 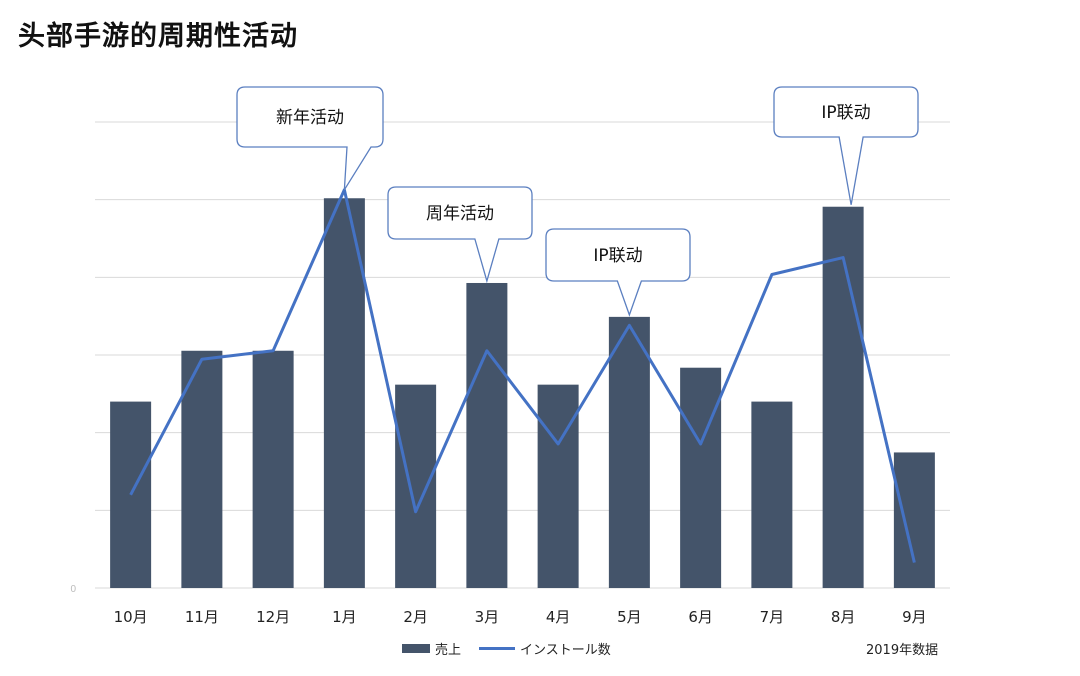 What do you see at coordinates (460, 214) in the screenshot?
I see `callout-label: 周年活动` at bounding box center [460, 214].